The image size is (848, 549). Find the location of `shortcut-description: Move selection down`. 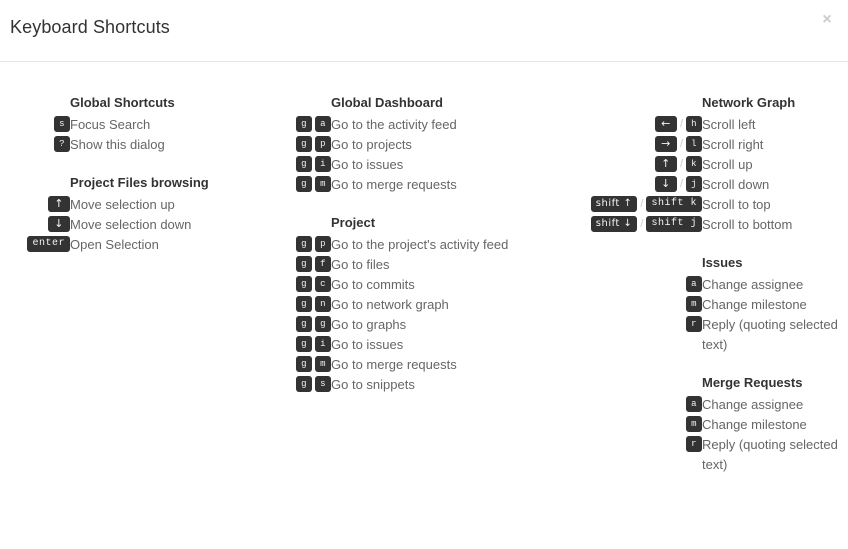

shortcut-description: Move selection down is located at coordinates (131, 224).